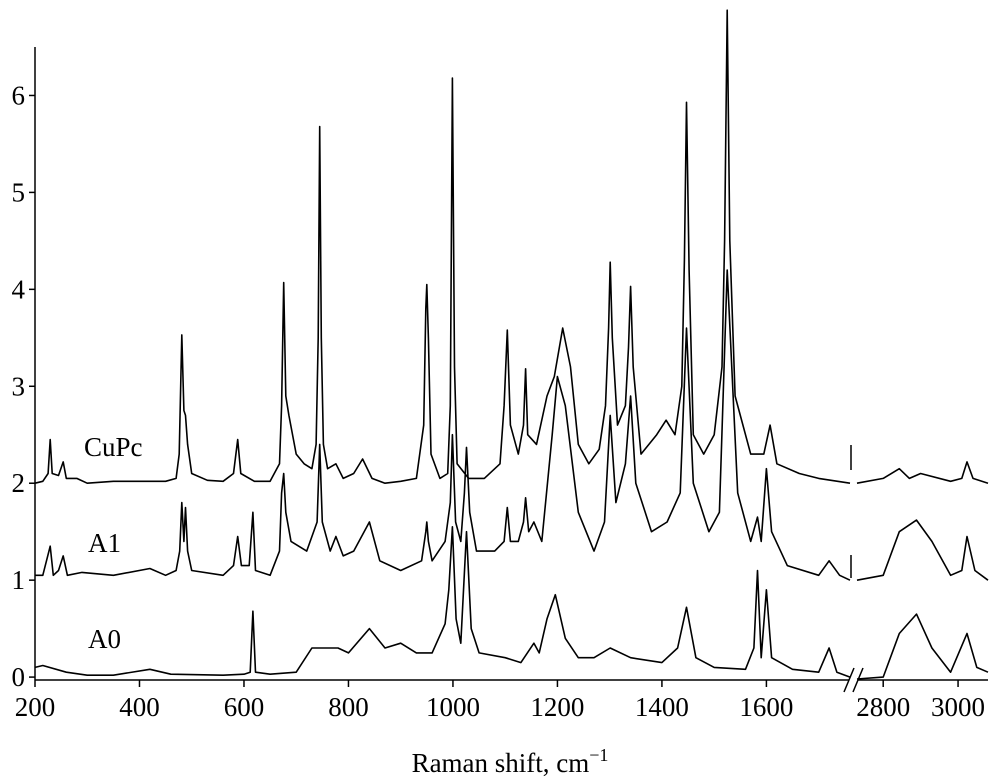  What do you see at coordinates (104, 543) in the screenshot?
I see `series-label: A1` at bounding box center [104, 543].